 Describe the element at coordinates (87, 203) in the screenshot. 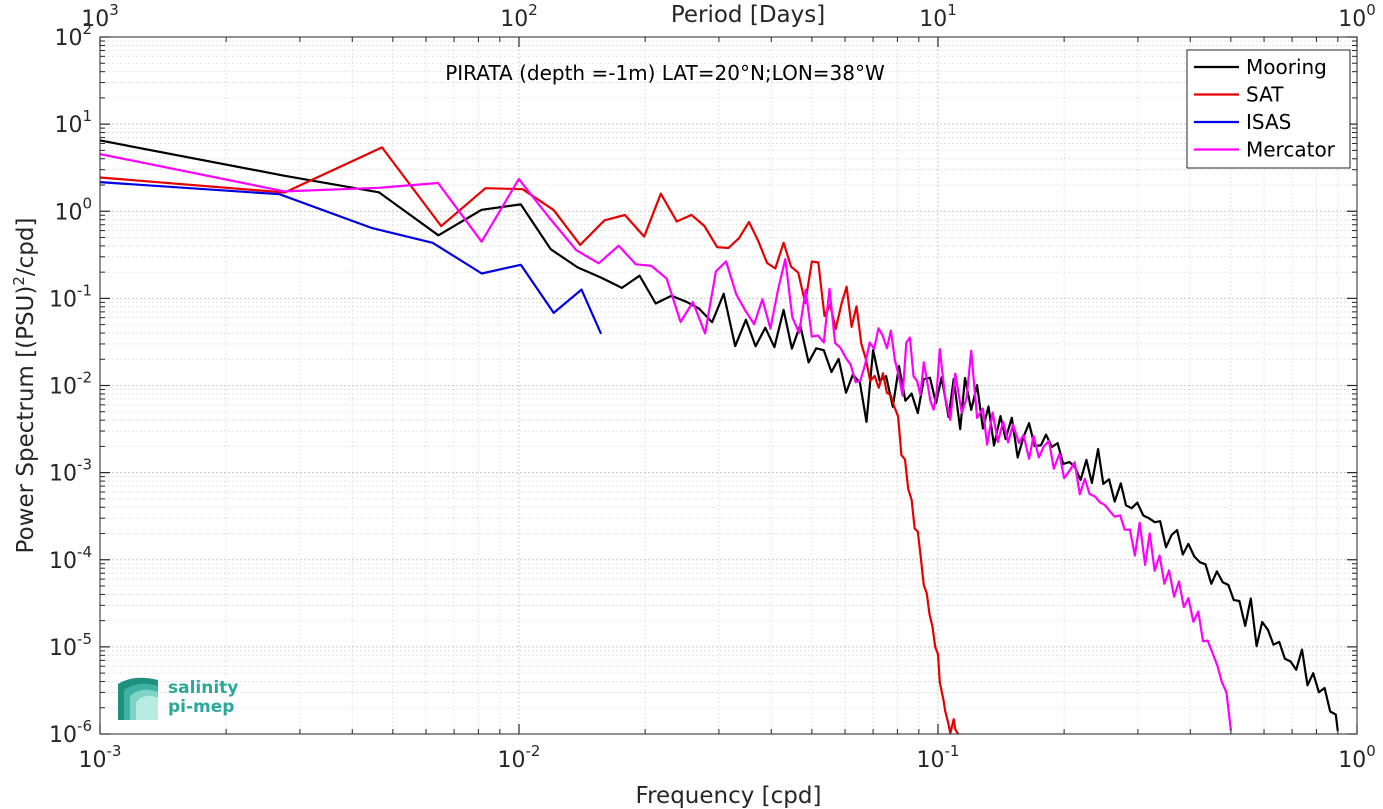

I see `y-tick-exp: 0` at that location.